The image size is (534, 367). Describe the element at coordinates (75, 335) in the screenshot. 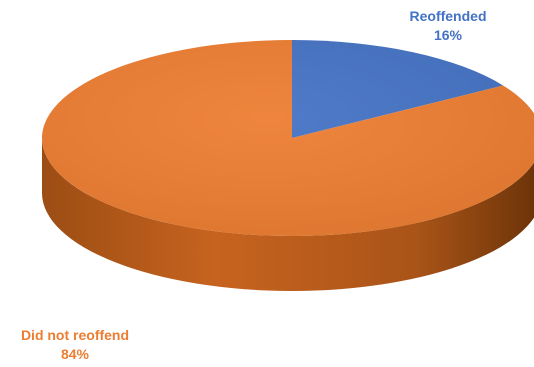

I see `data-label-name: Did not reoffend` at that location.